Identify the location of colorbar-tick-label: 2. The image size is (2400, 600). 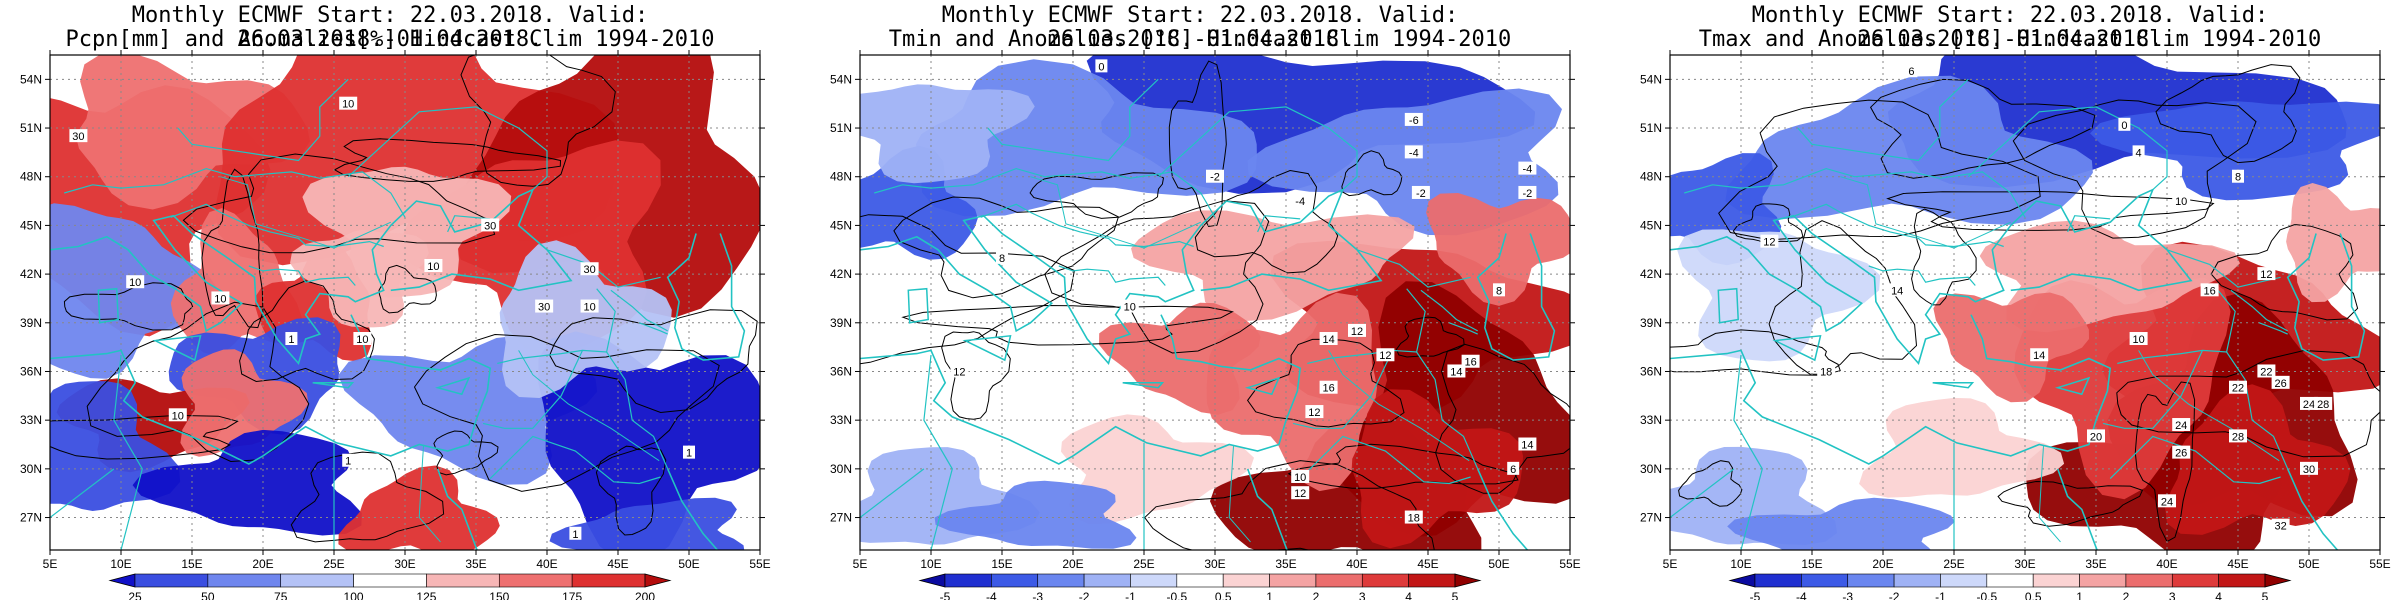
(1316, 595).